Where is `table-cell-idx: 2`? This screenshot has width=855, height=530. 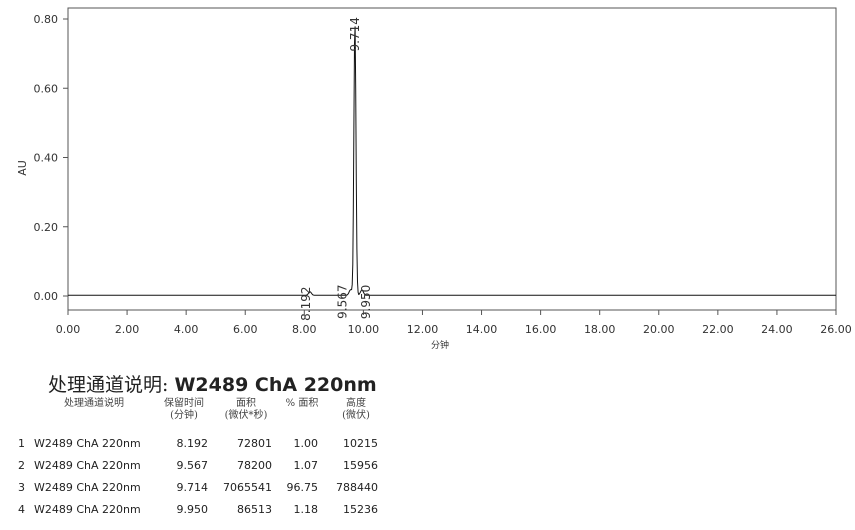
table-cell-idx: 2 is located at coordinates (21, 465).